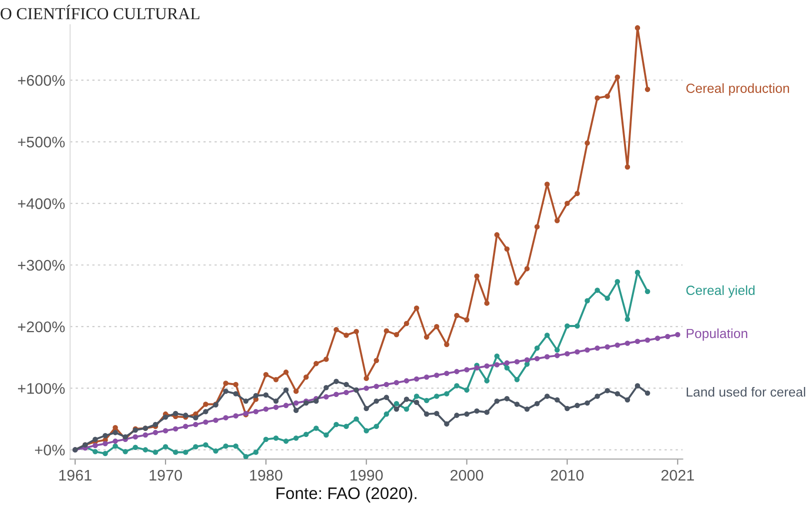  Describe the element at coordinates (467, 475) in the screenshot. I see `x-tick-label: 2000` at that location.